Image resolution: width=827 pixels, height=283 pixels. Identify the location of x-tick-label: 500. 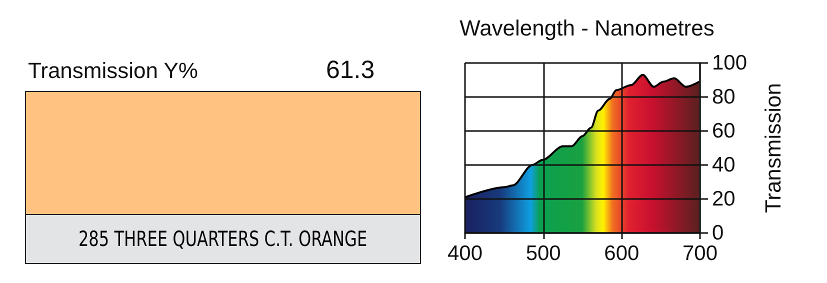
(543, 253).